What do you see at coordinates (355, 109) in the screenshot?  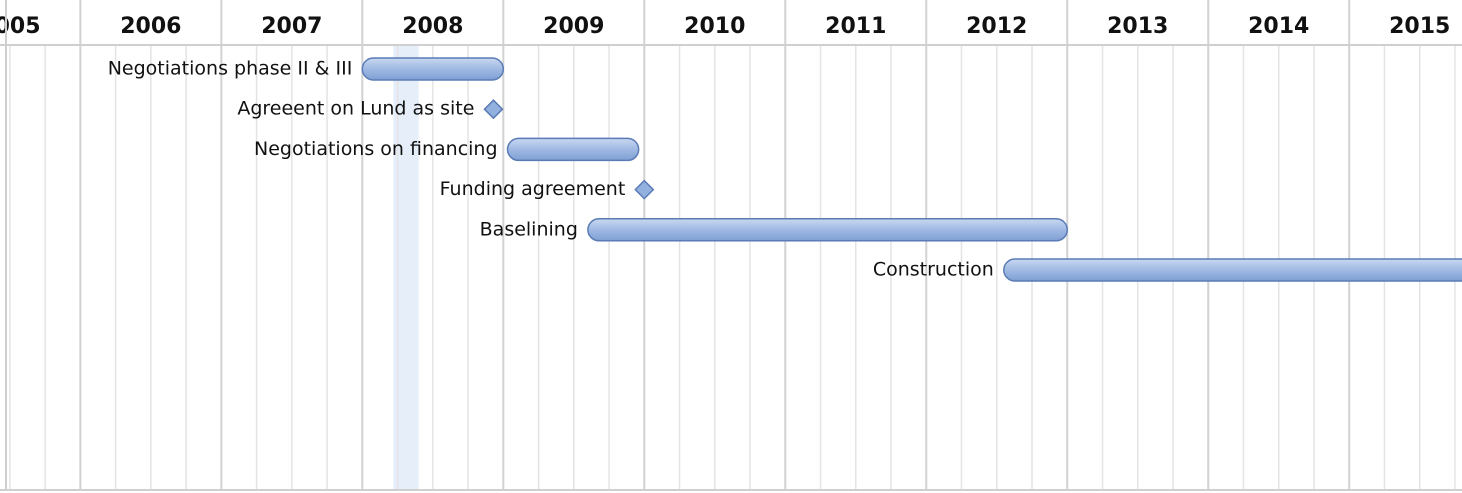 I see `task-label: Agreeent on Lund as site` at bounding box center [355, 109].